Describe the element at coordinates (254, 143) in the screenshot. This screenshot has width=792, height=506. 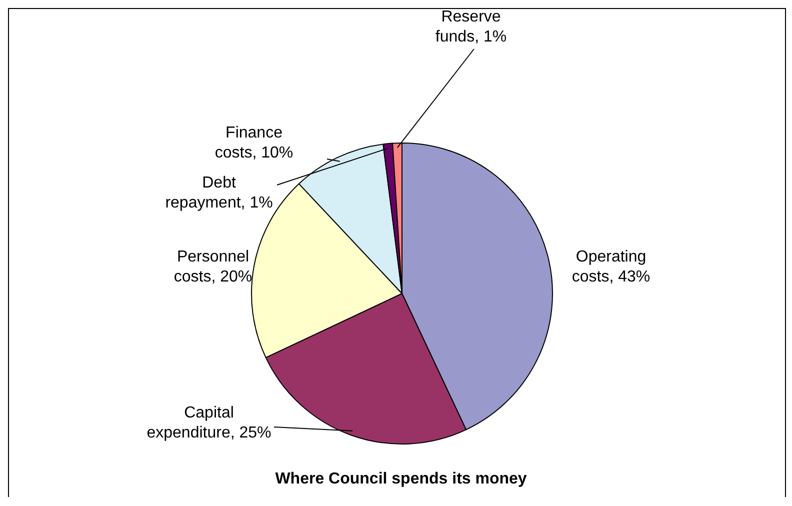
I see `slice-label: Finance costs, 10%` at that location.